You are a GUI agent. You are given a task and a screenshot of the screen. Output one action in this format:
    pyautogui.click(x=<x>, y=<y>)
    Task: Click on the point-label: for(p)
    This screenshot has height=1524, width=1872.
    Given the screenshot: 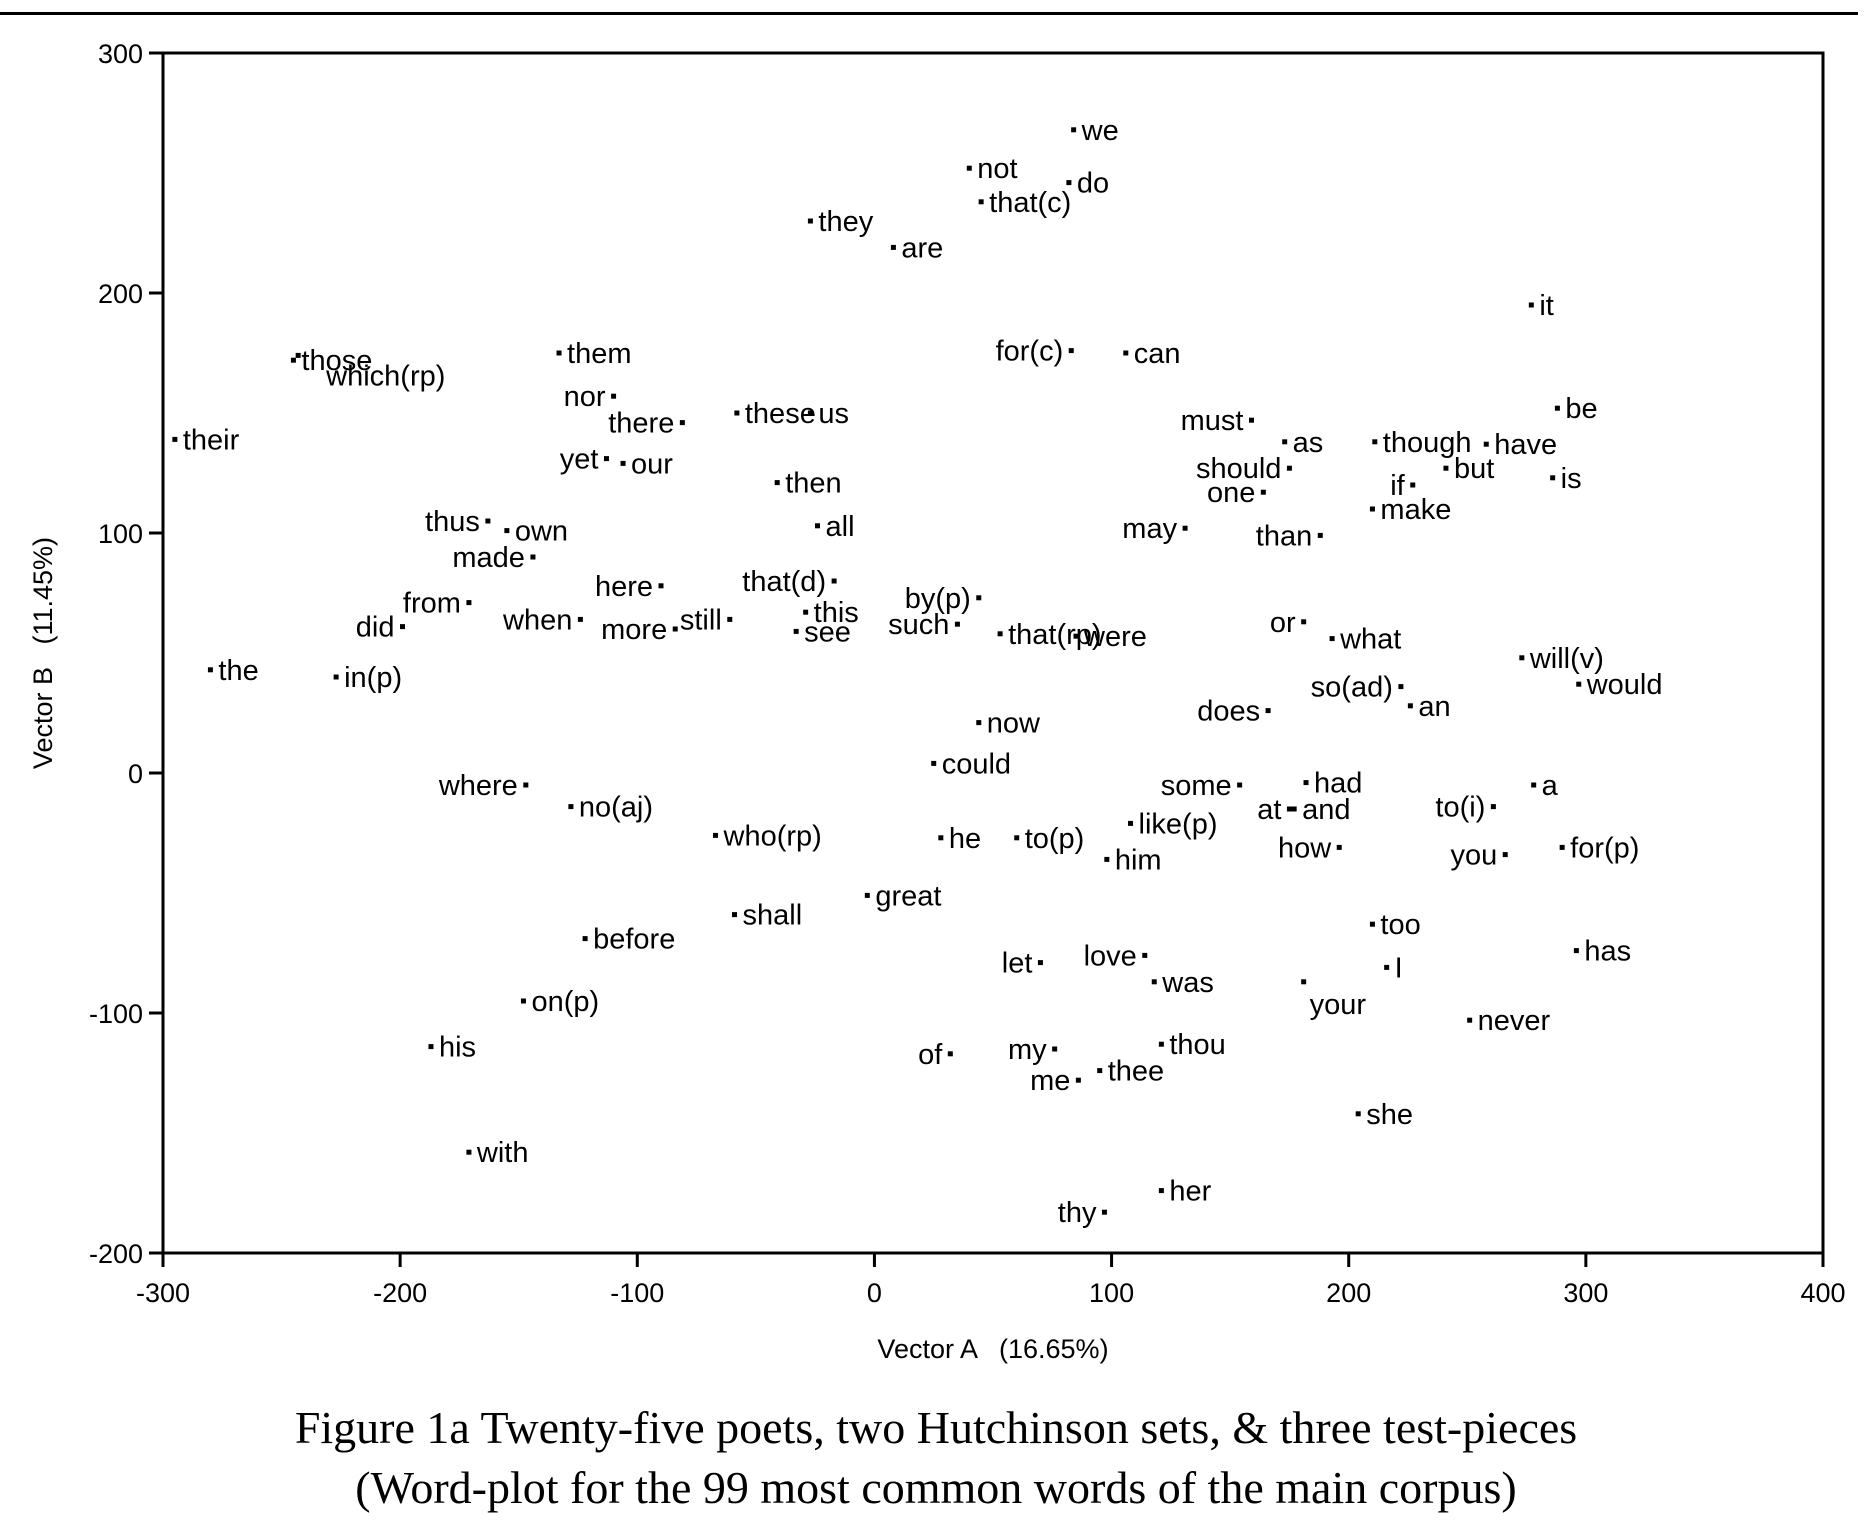 What is the action you would take?
    pyautogui.click(x=1604, y=848)
    